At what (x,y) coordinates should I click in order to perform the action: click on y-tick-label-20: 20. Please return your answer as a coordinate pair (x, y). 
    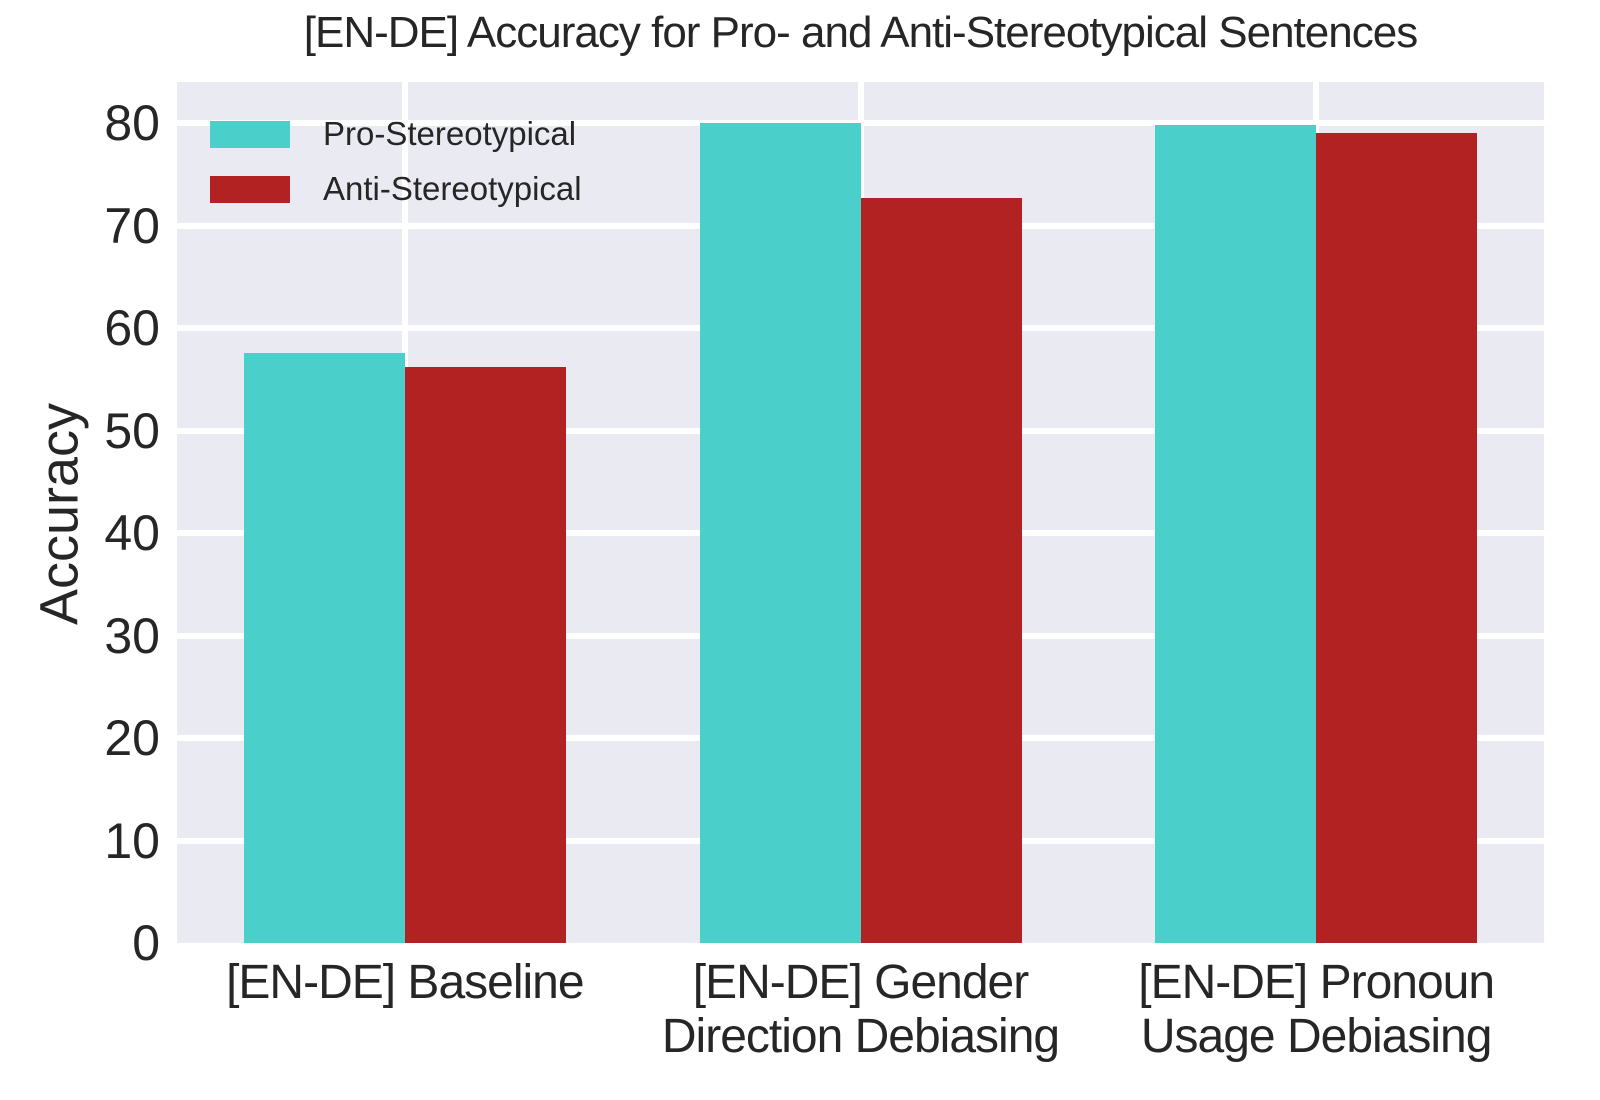
    Looking at the image, I should click on (132, 738).